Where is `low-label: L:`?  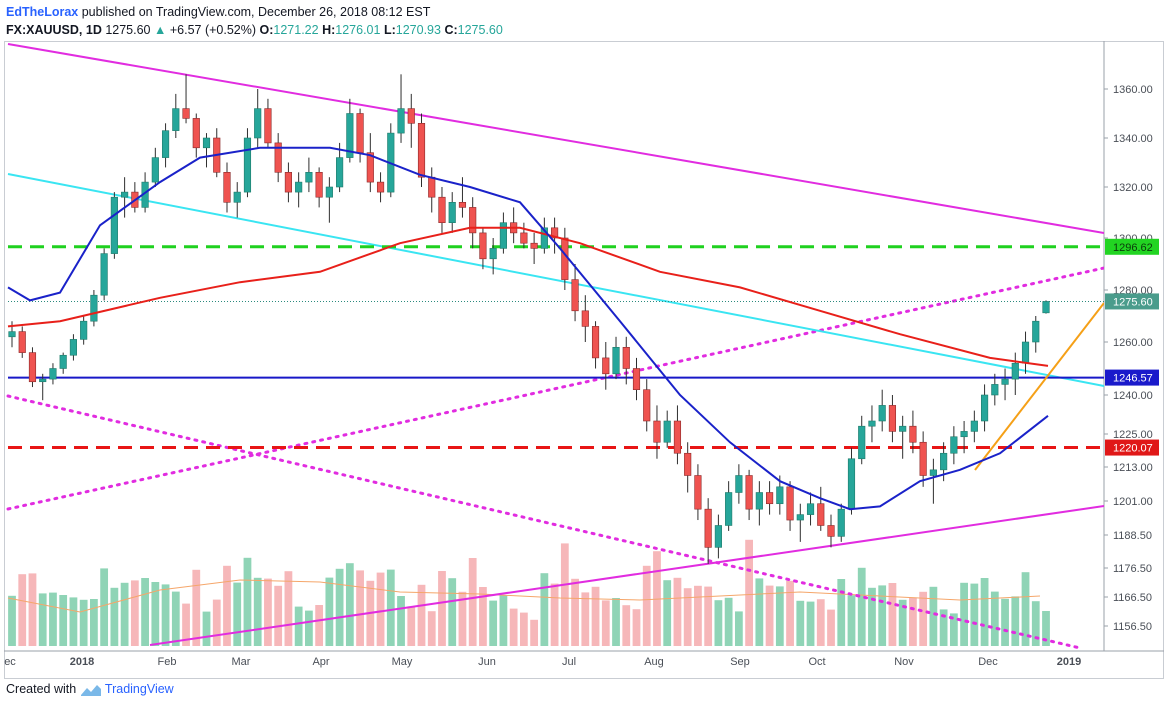 low-label: L: is located at coordinates (389, 30).